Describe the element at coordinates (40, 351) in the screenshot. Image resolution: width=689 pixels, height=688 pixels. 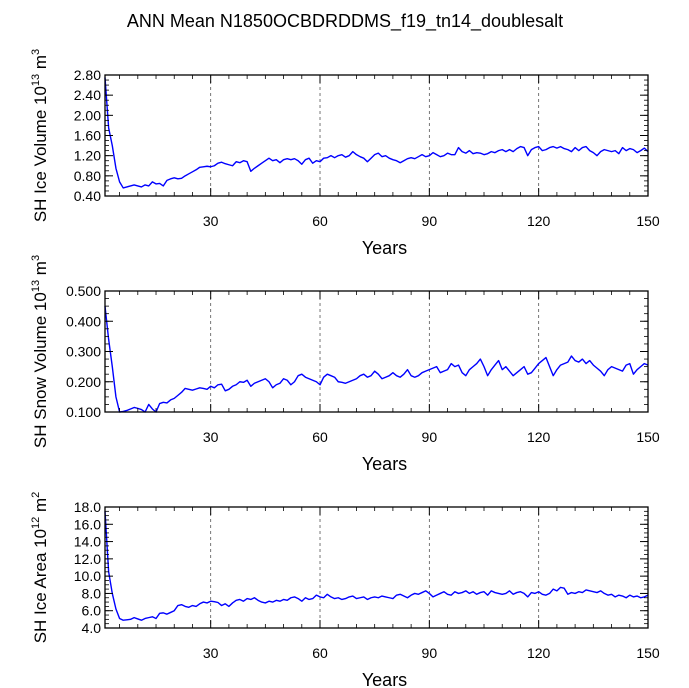
I see `y-axis-label: SH Snow Volume 1013 m3` at that location.